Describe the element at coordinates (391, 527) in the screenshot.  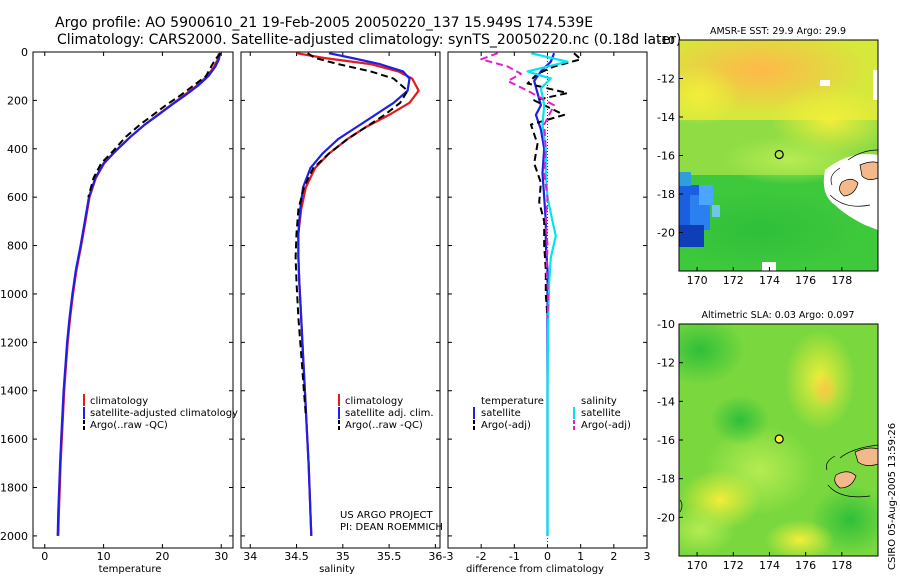
I see `pi-label: PI: DEAN ROEMMICH` at that location.